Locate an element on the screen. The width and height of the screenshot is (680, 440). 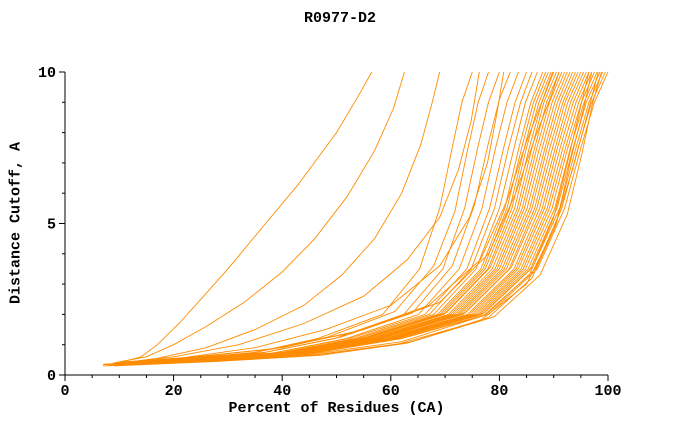
x-tick-label: 60 is located at coordinates (391, 391).